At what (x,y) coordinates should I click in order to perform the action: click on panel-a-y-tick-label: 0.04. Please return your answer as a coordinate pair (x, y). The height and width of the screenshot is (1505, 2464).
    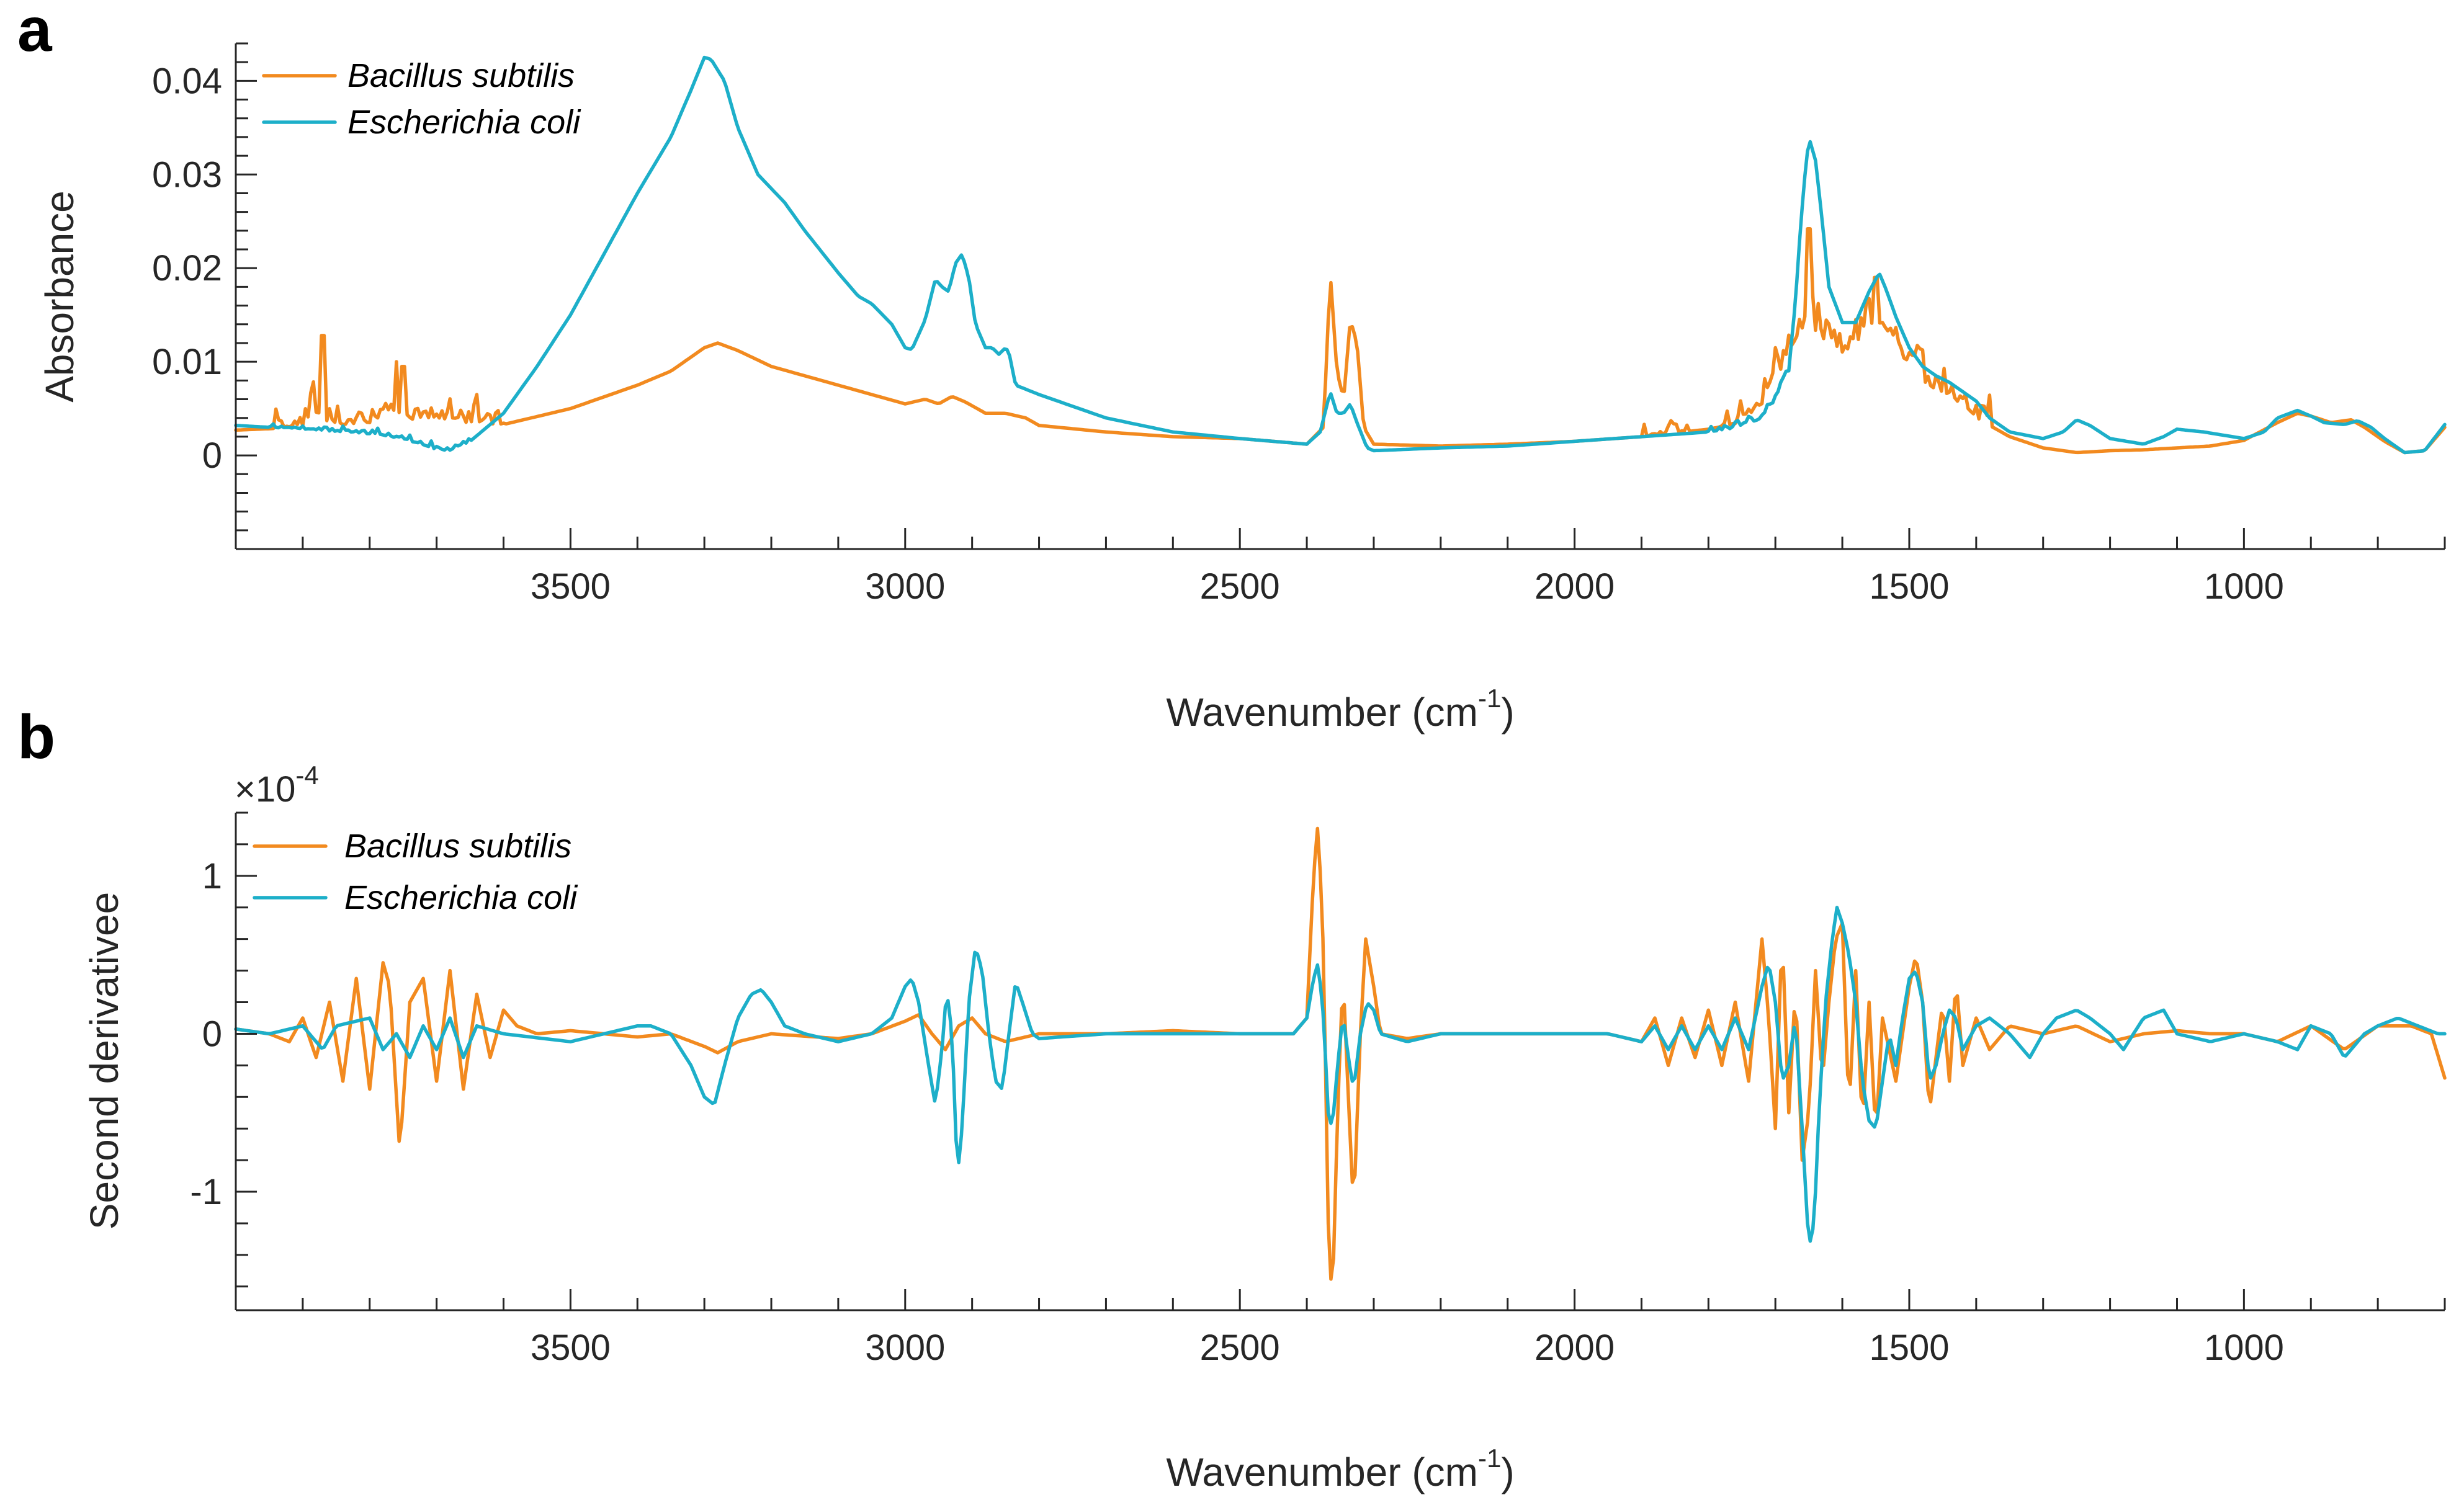
    Looking at the image, I should click on (187, 81).